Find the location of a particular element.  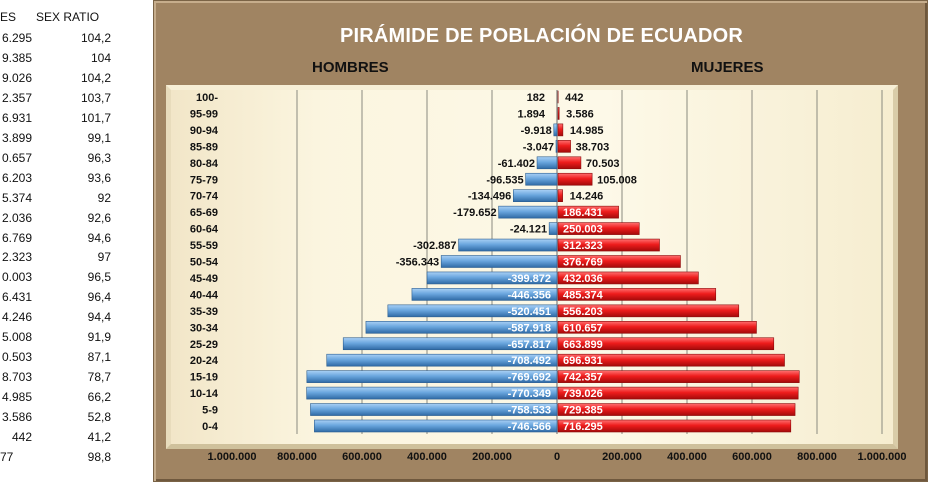

cell-sex-ratio: 94,6 is located at coordinates (99, 237).